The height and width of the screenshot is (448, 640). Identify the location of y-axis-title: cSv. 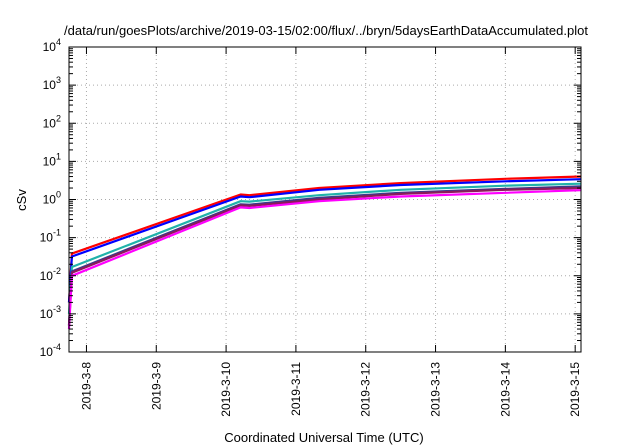
(21, 200).